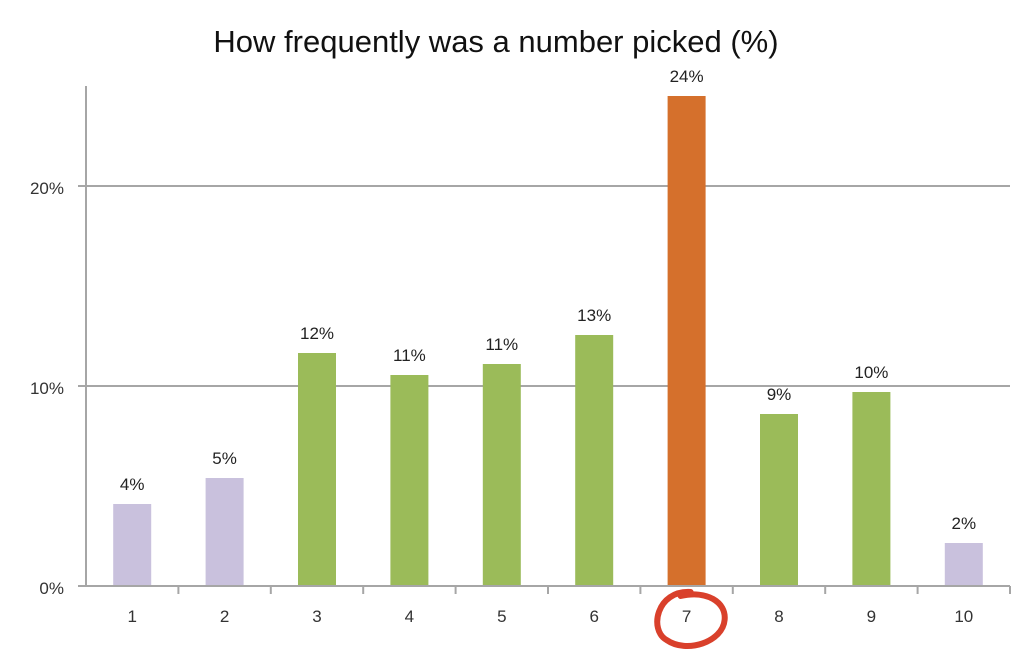 This screenshot has width=1026, height=656. I want to click on annotation-circle, so click(691, 619).